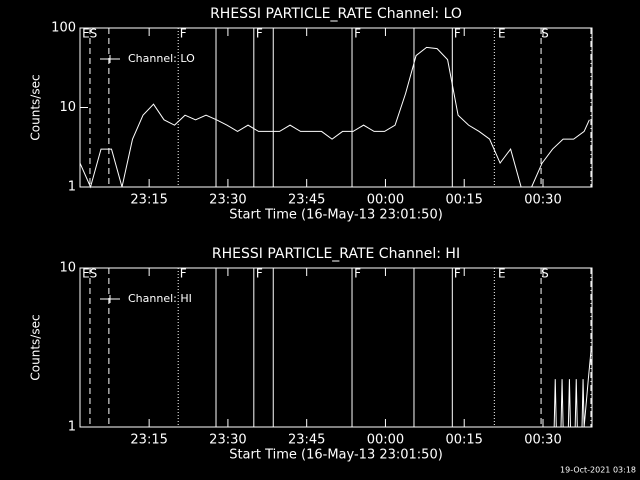 The width and height of the screenshot is (640, 480). What do you see at coordinates (336, 14) in the screenshot?
I see `chart-title: RHESSI PARTICLE_RATE Channel: LO` at bounding box center [336, 14].